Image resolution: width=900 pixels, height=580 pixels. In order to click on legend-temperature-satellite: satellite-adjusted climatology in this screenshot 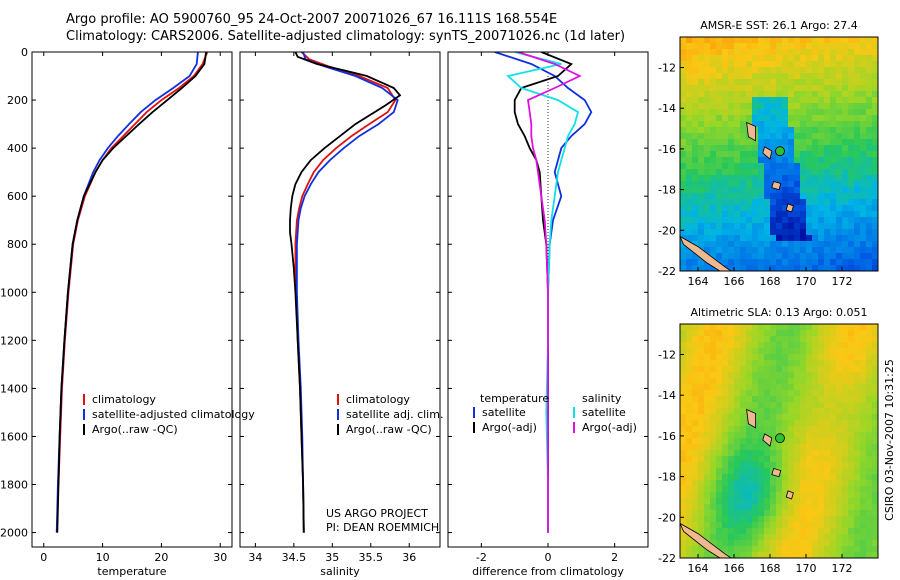, I will do `click(173, 414)`.